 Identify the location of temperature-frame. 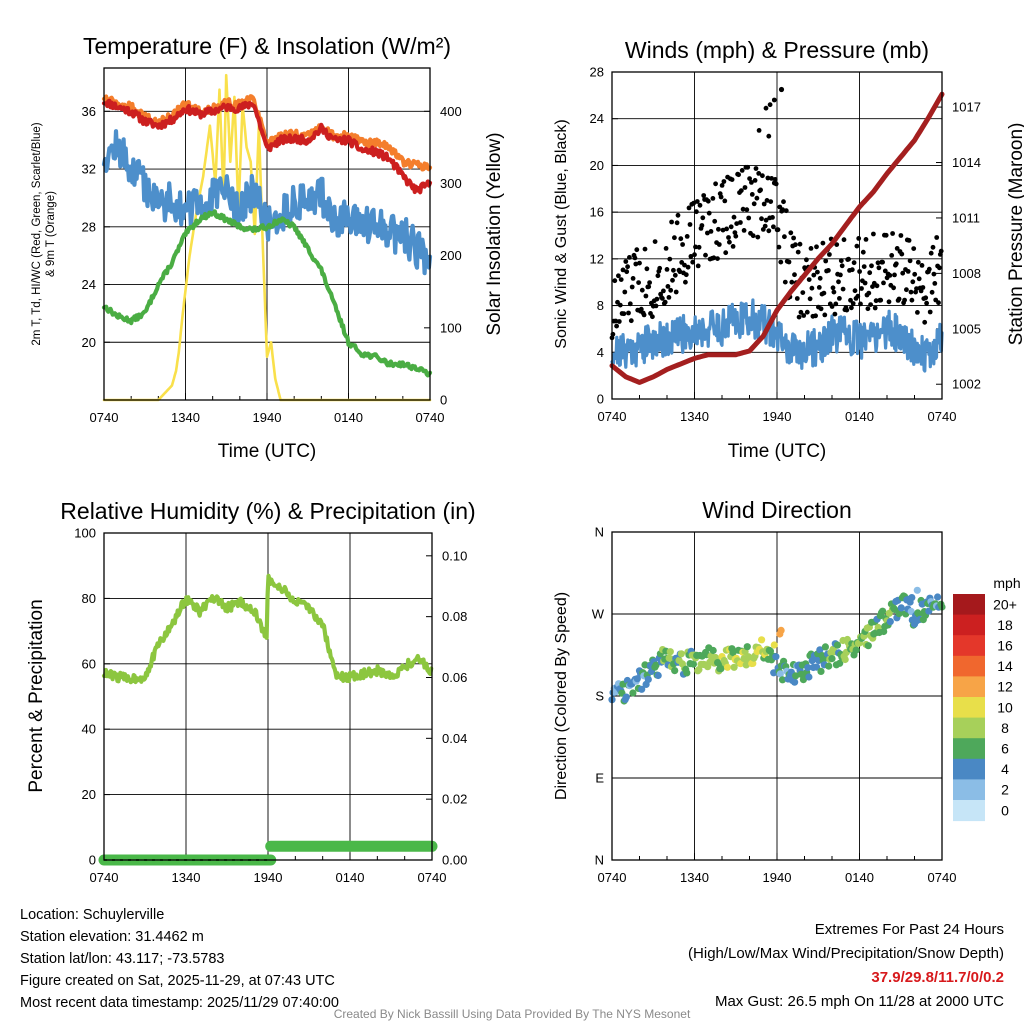
(267, 234).